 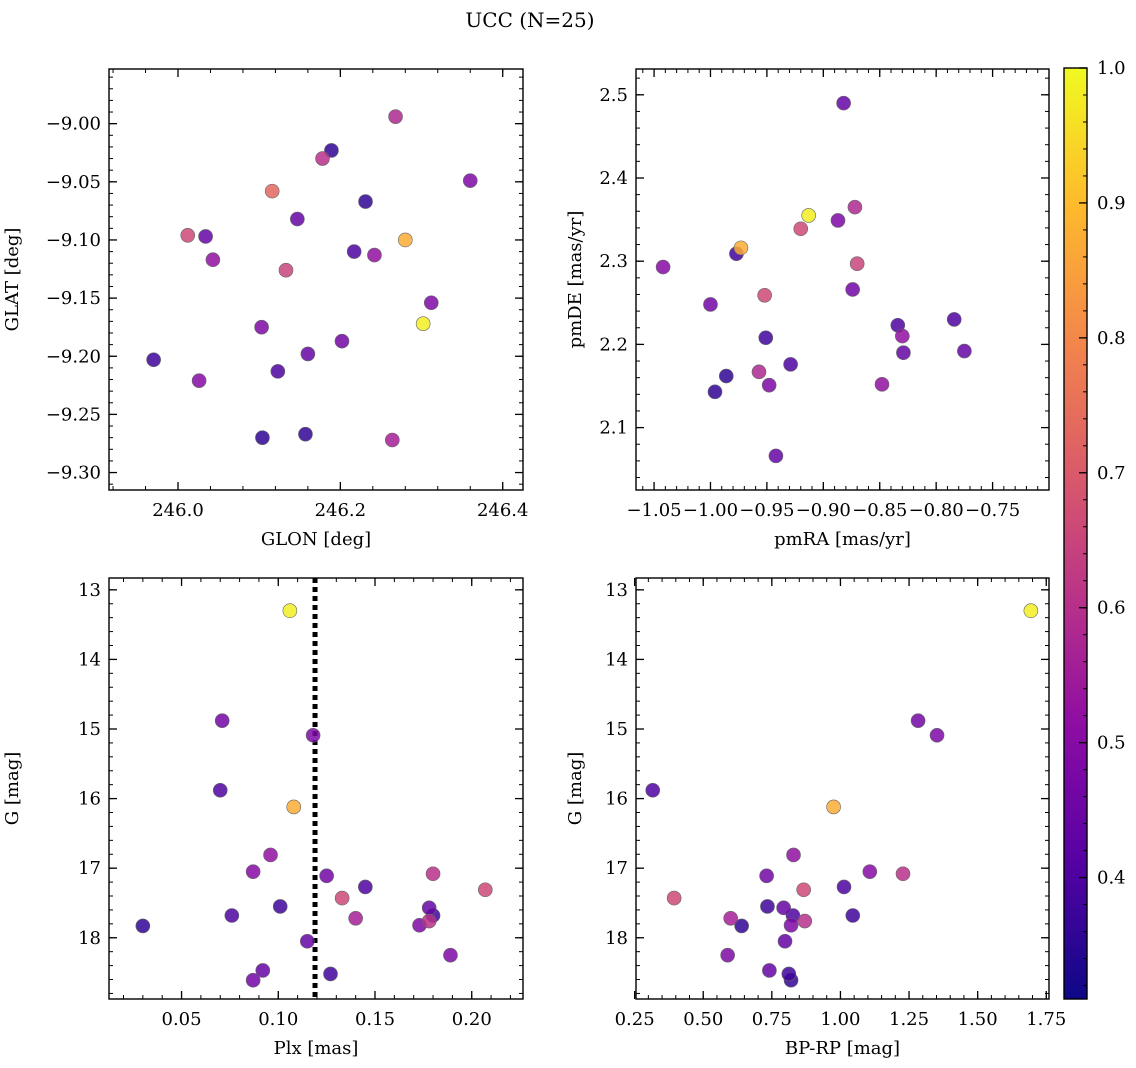 What do you see at coordinates (909, 1019) in the screenshot?
I see `x-tick-label: 1.25` at bounding box center [909, 1019].